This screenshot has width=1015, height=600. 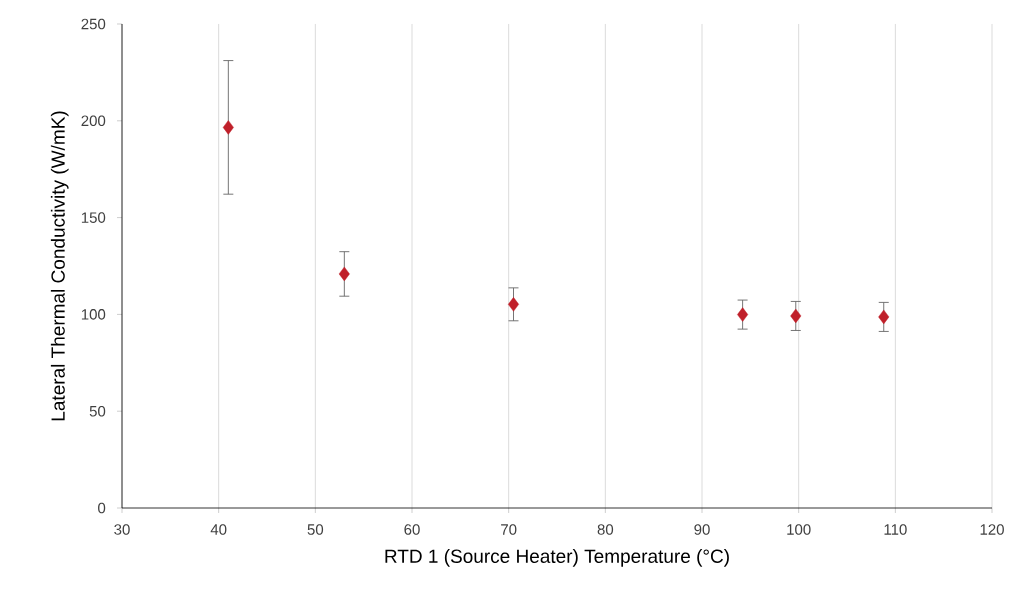 I want to click on x-tick-label: 70, so click(x=509, y=529).